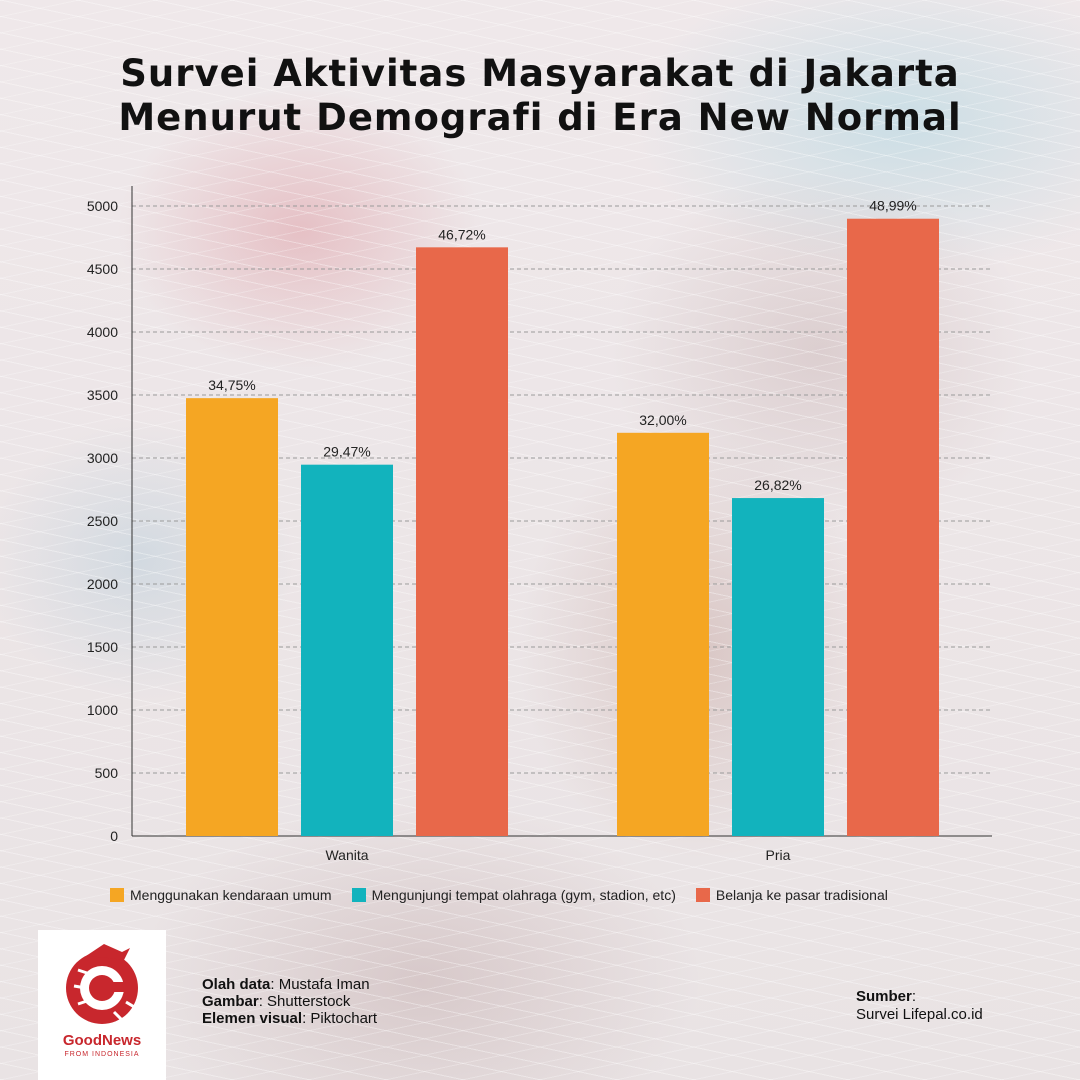  What do you see at coordinates (914, 996) in the screenshot?
I see `source-colon: :` at bounding box center [914, 996].